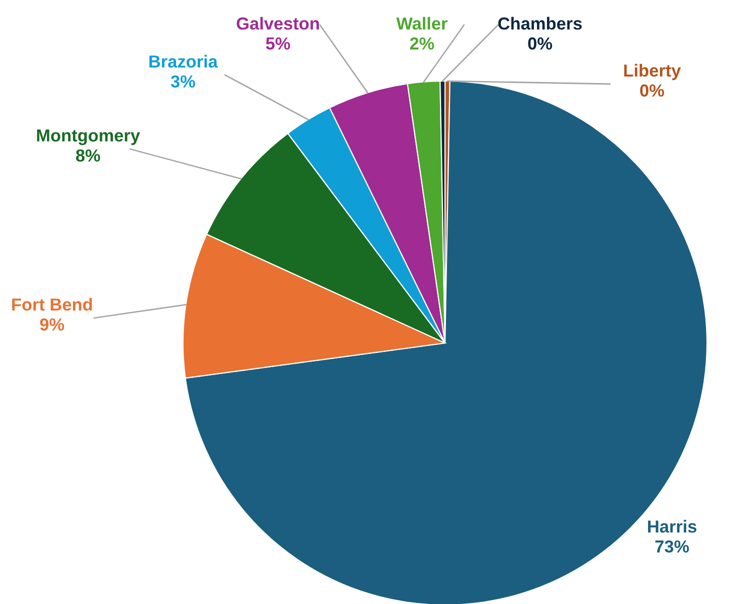  I want to click on slice-label: Harris, so click(672, 526).